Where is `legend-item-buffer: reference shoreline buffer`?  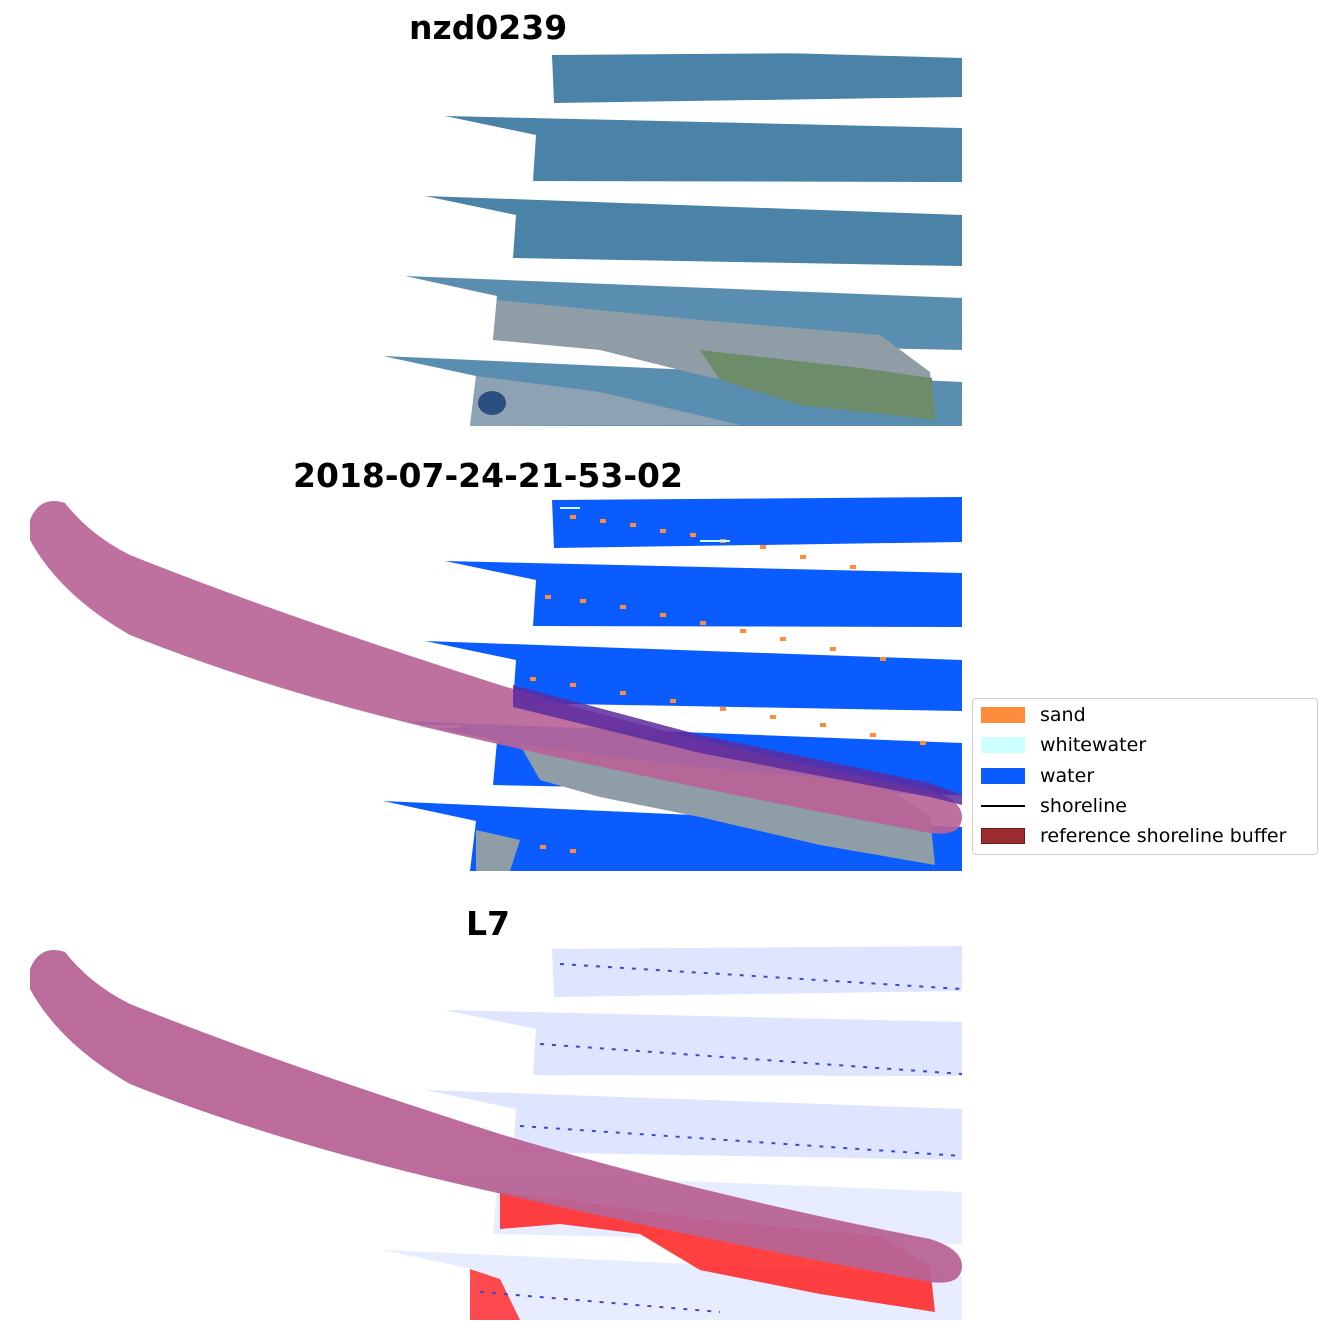 legend-item-buffer: reference shoreline buffer is located at coordinates (1133, 836).